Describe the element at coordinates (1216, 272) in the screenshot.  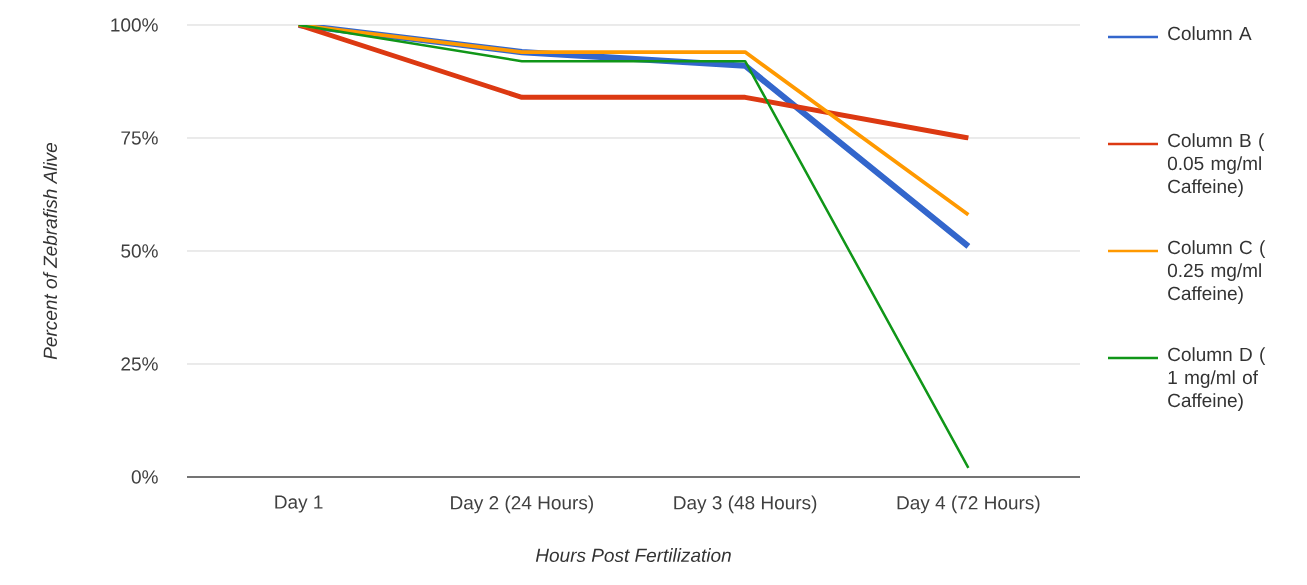
I see `legend-label: Column C ( 0.25 mg/ml Caffeine)` at that location.